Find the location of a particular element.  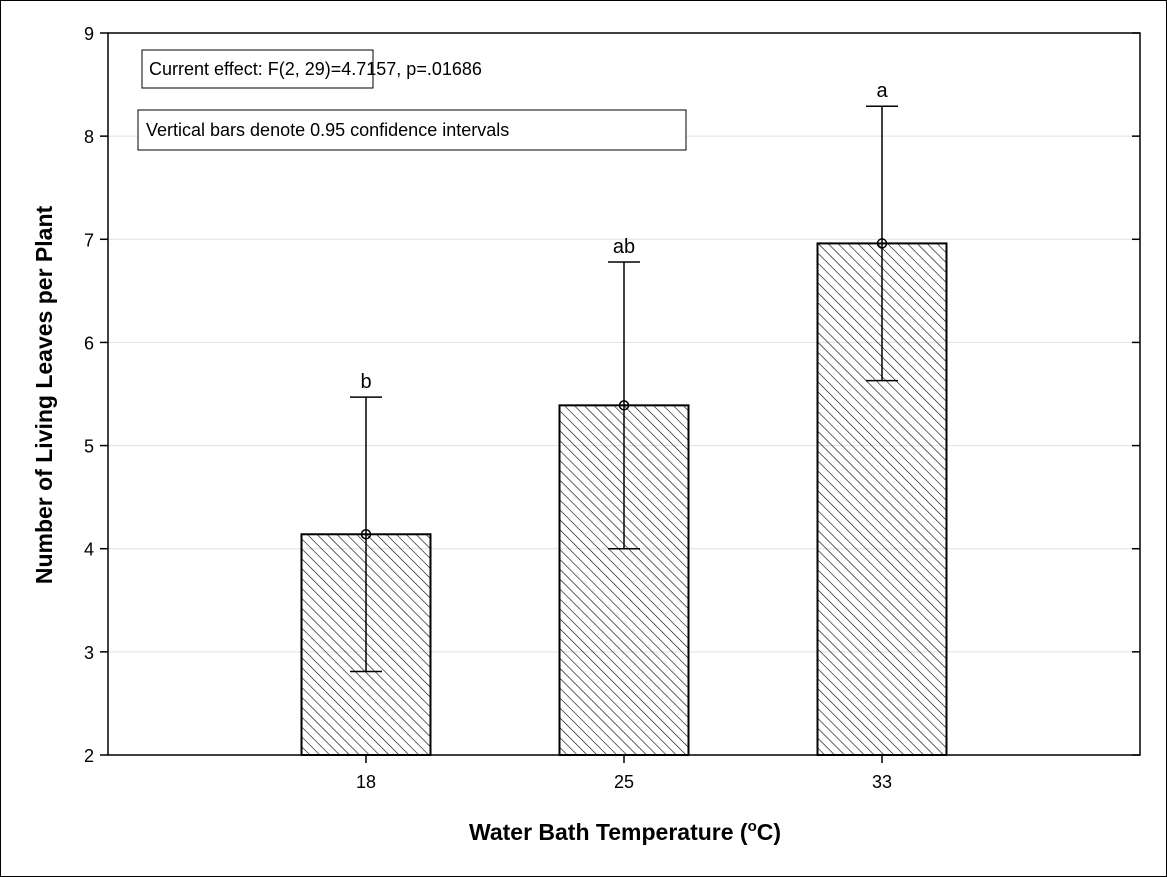

x-tick-label: 33 is located at coordinates (882, 782).